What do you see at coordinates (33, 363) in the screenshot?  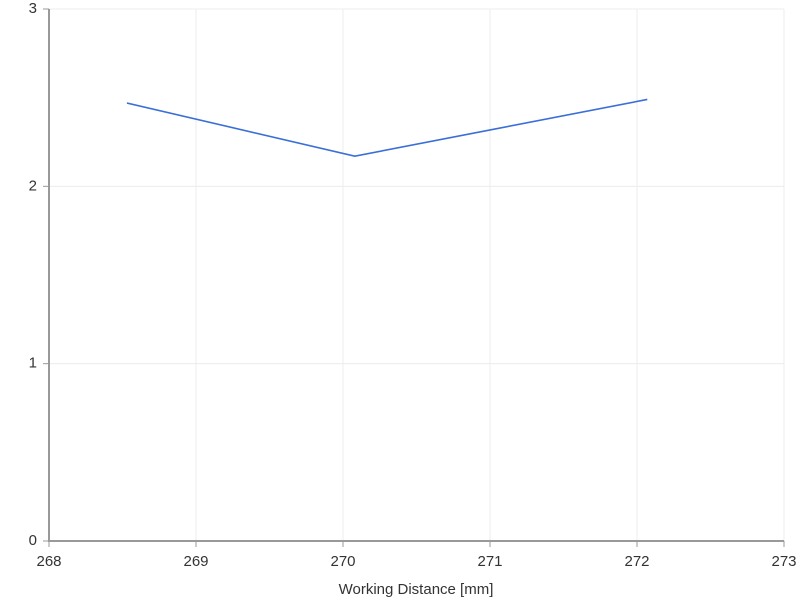 I see `y-tick-label: 1` at bounding box center [33, 363].